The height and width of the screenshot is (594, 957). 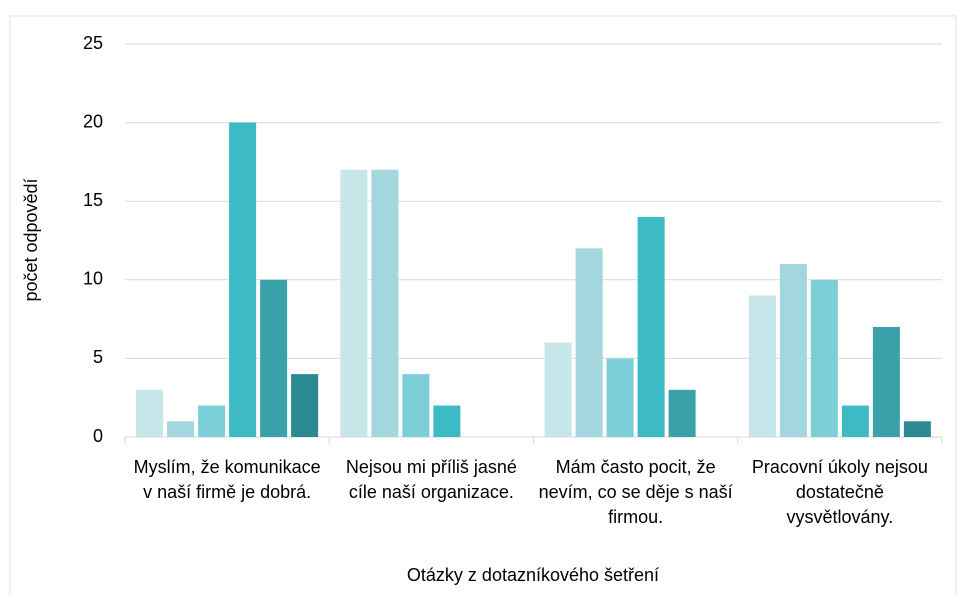 I want to click on y-tick-label: 0, so click(x=98, y=436).